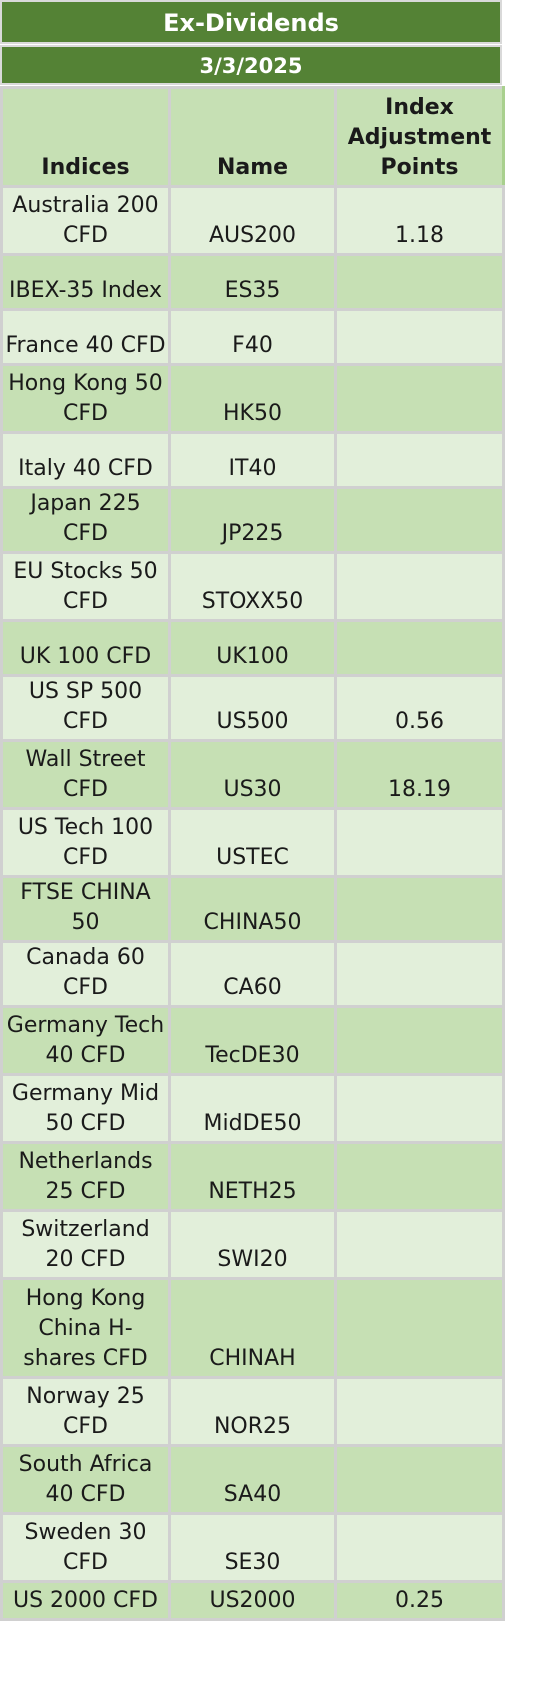 This screenshot has height=1689, width=544. I want to click on table-row: Australia 200 CFD AUS200 1.18, so click(252, 220).